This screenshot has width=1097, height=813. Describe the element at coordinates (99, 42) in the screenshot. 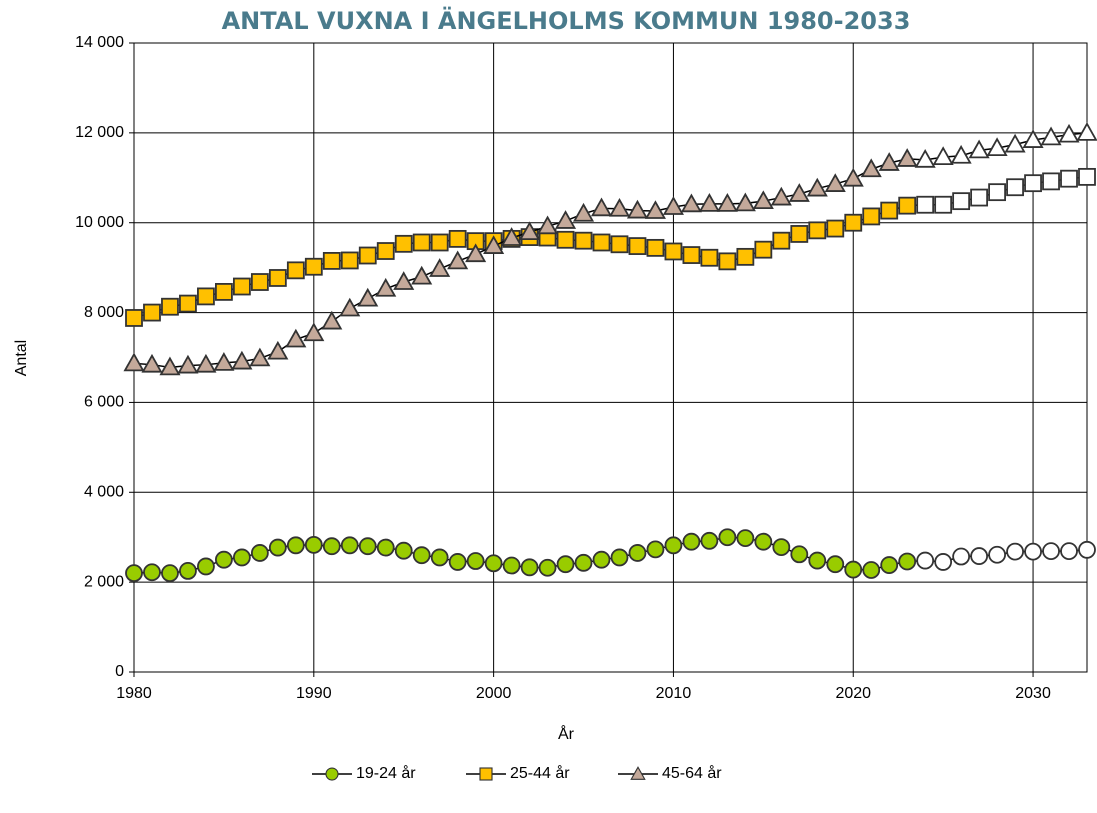

I see `y-tick-label: 14 000` at that location.